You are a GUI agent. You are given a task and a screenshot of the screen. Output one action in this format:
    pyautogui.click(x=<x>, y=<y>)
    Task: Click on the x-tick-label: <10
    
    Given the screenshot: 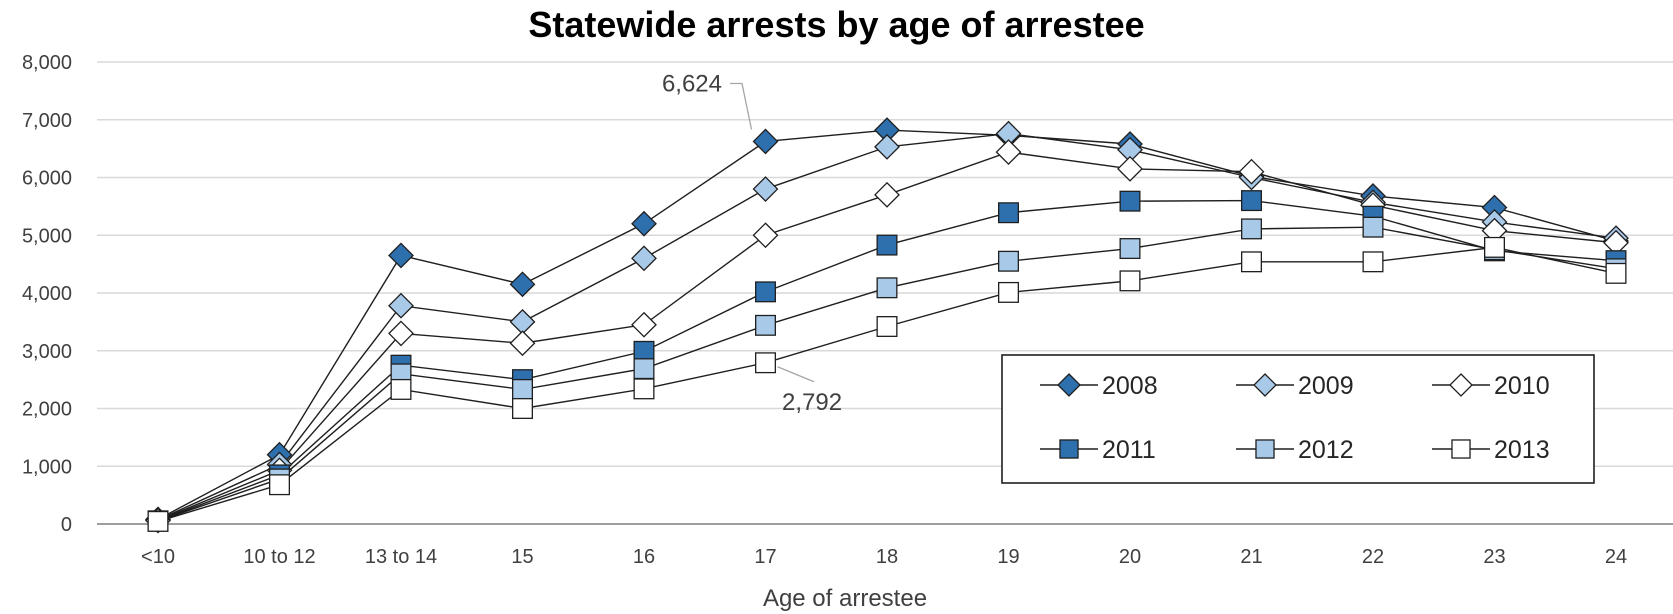 What is the action you would take?
    pyautogui.click(x=158, y=557)
    